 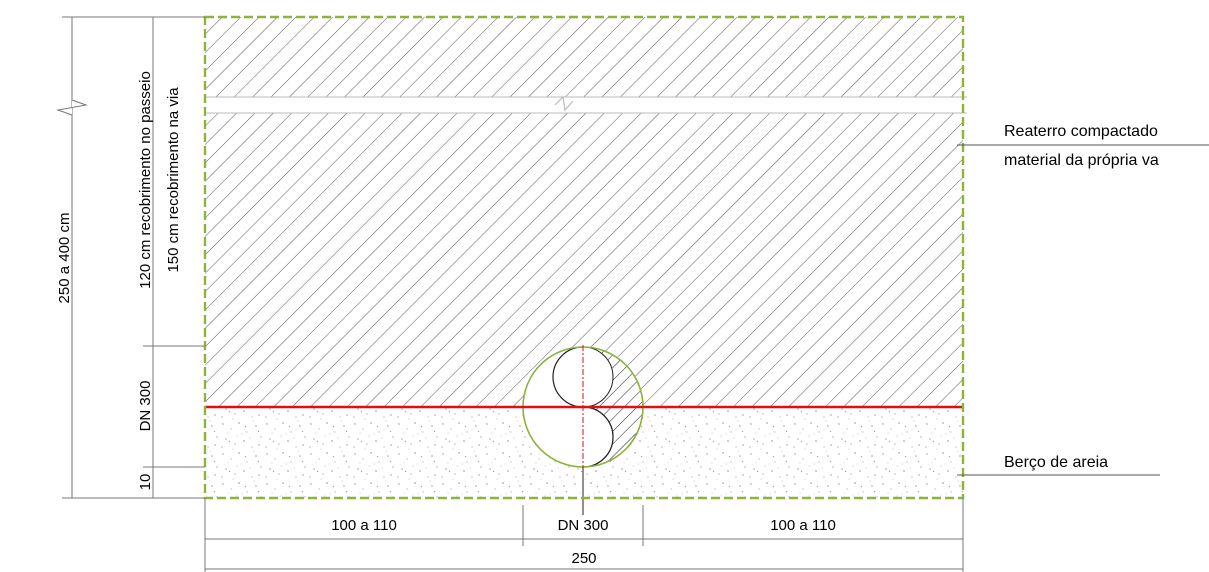 I want to click on dim-cover-road-label: 150 cm recobrimento na via, so click(x=173, y=180).